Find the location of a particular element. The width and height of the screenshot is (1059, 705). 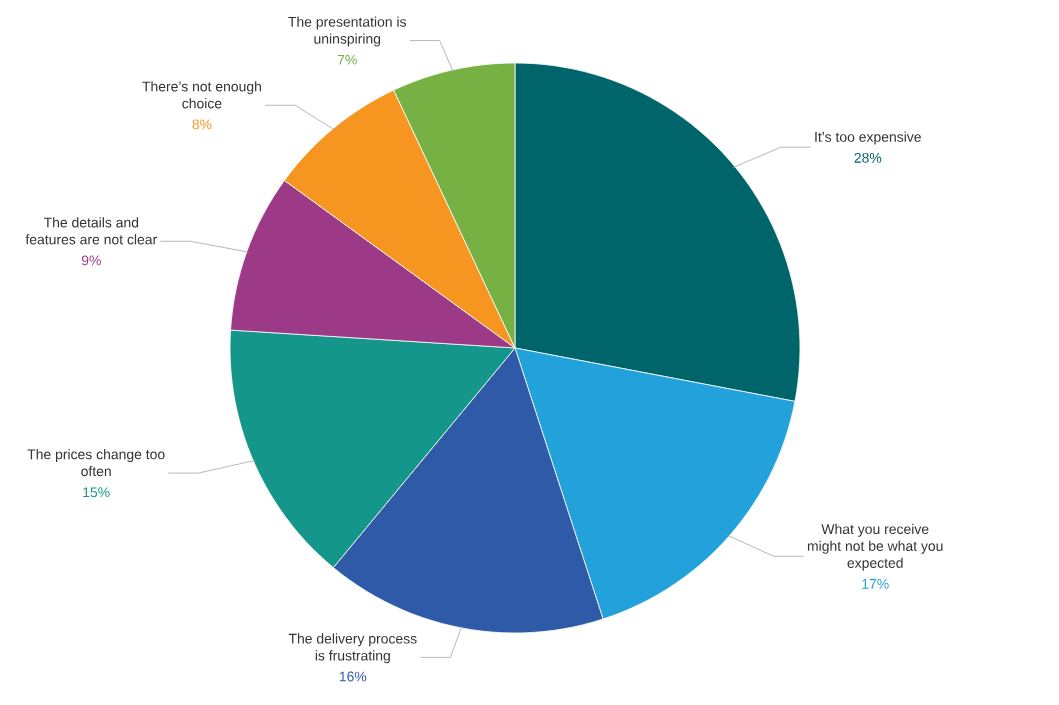

data-label: 9% is located at coordinates (91, 260).